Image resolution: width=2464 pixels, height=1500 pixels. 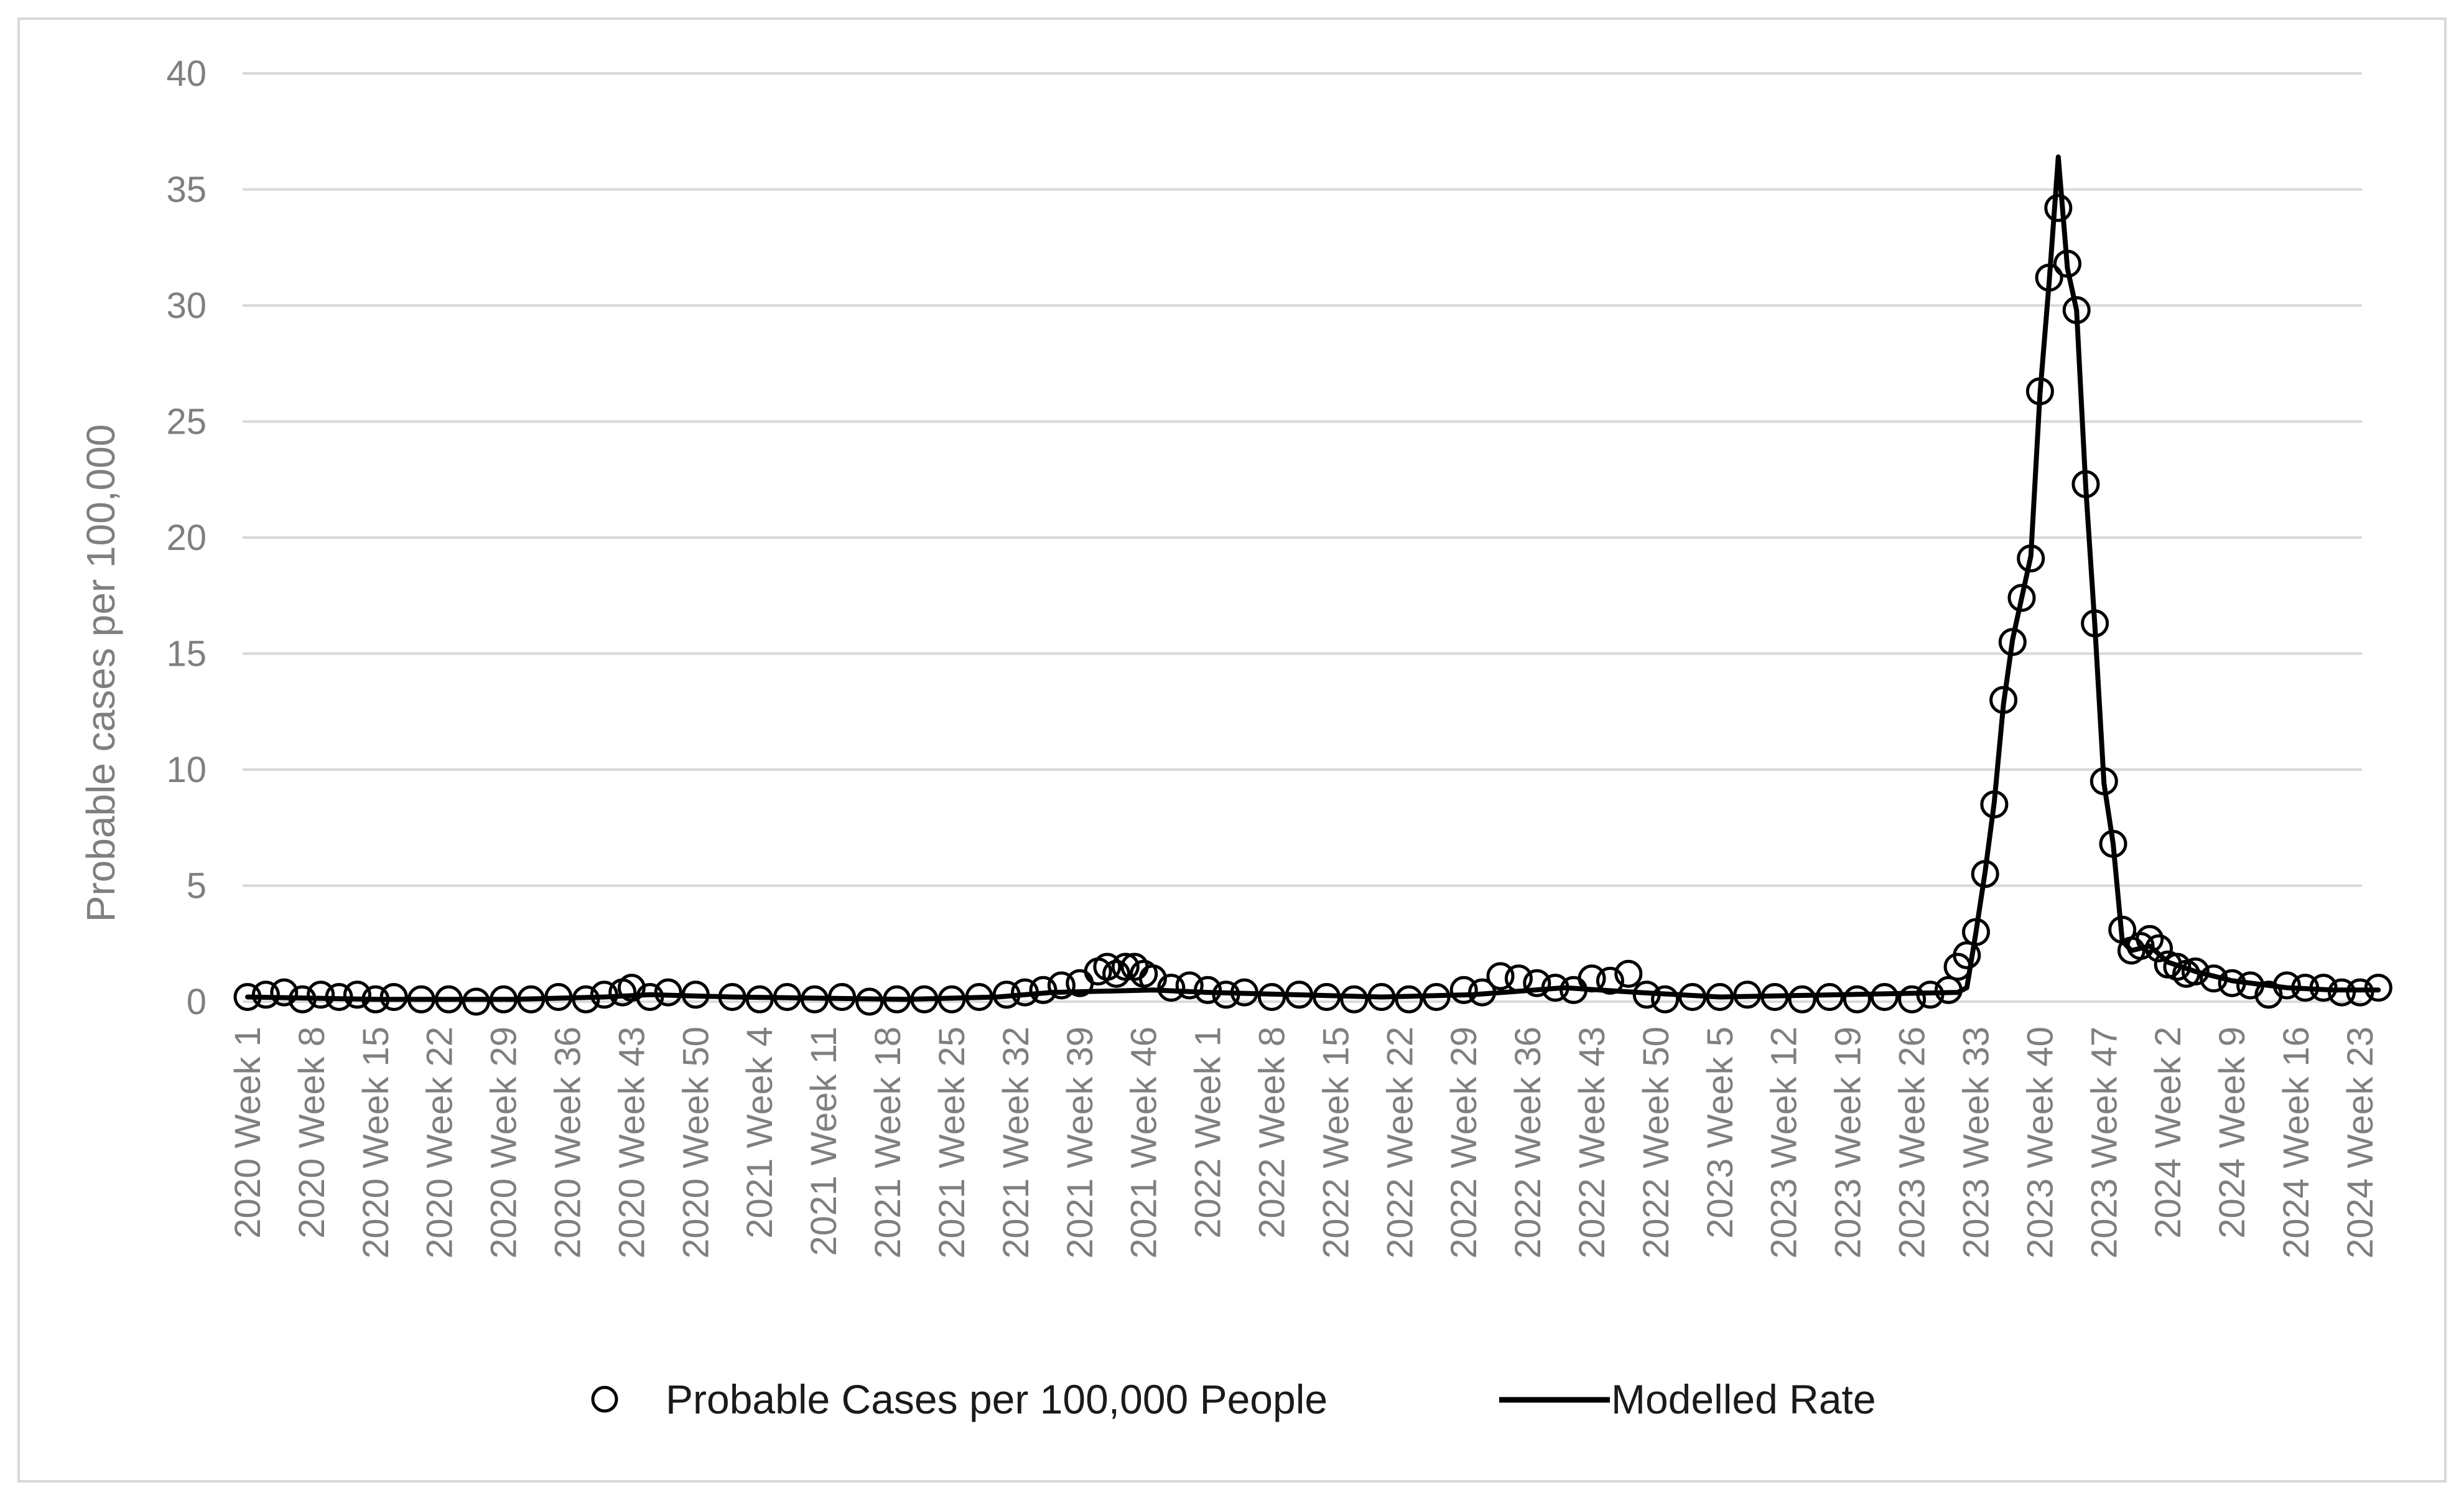 What do you see at coordinates (187, 538) in the screenshot?
I see `y-tick-label: 20` at bounding box center [187, 538].